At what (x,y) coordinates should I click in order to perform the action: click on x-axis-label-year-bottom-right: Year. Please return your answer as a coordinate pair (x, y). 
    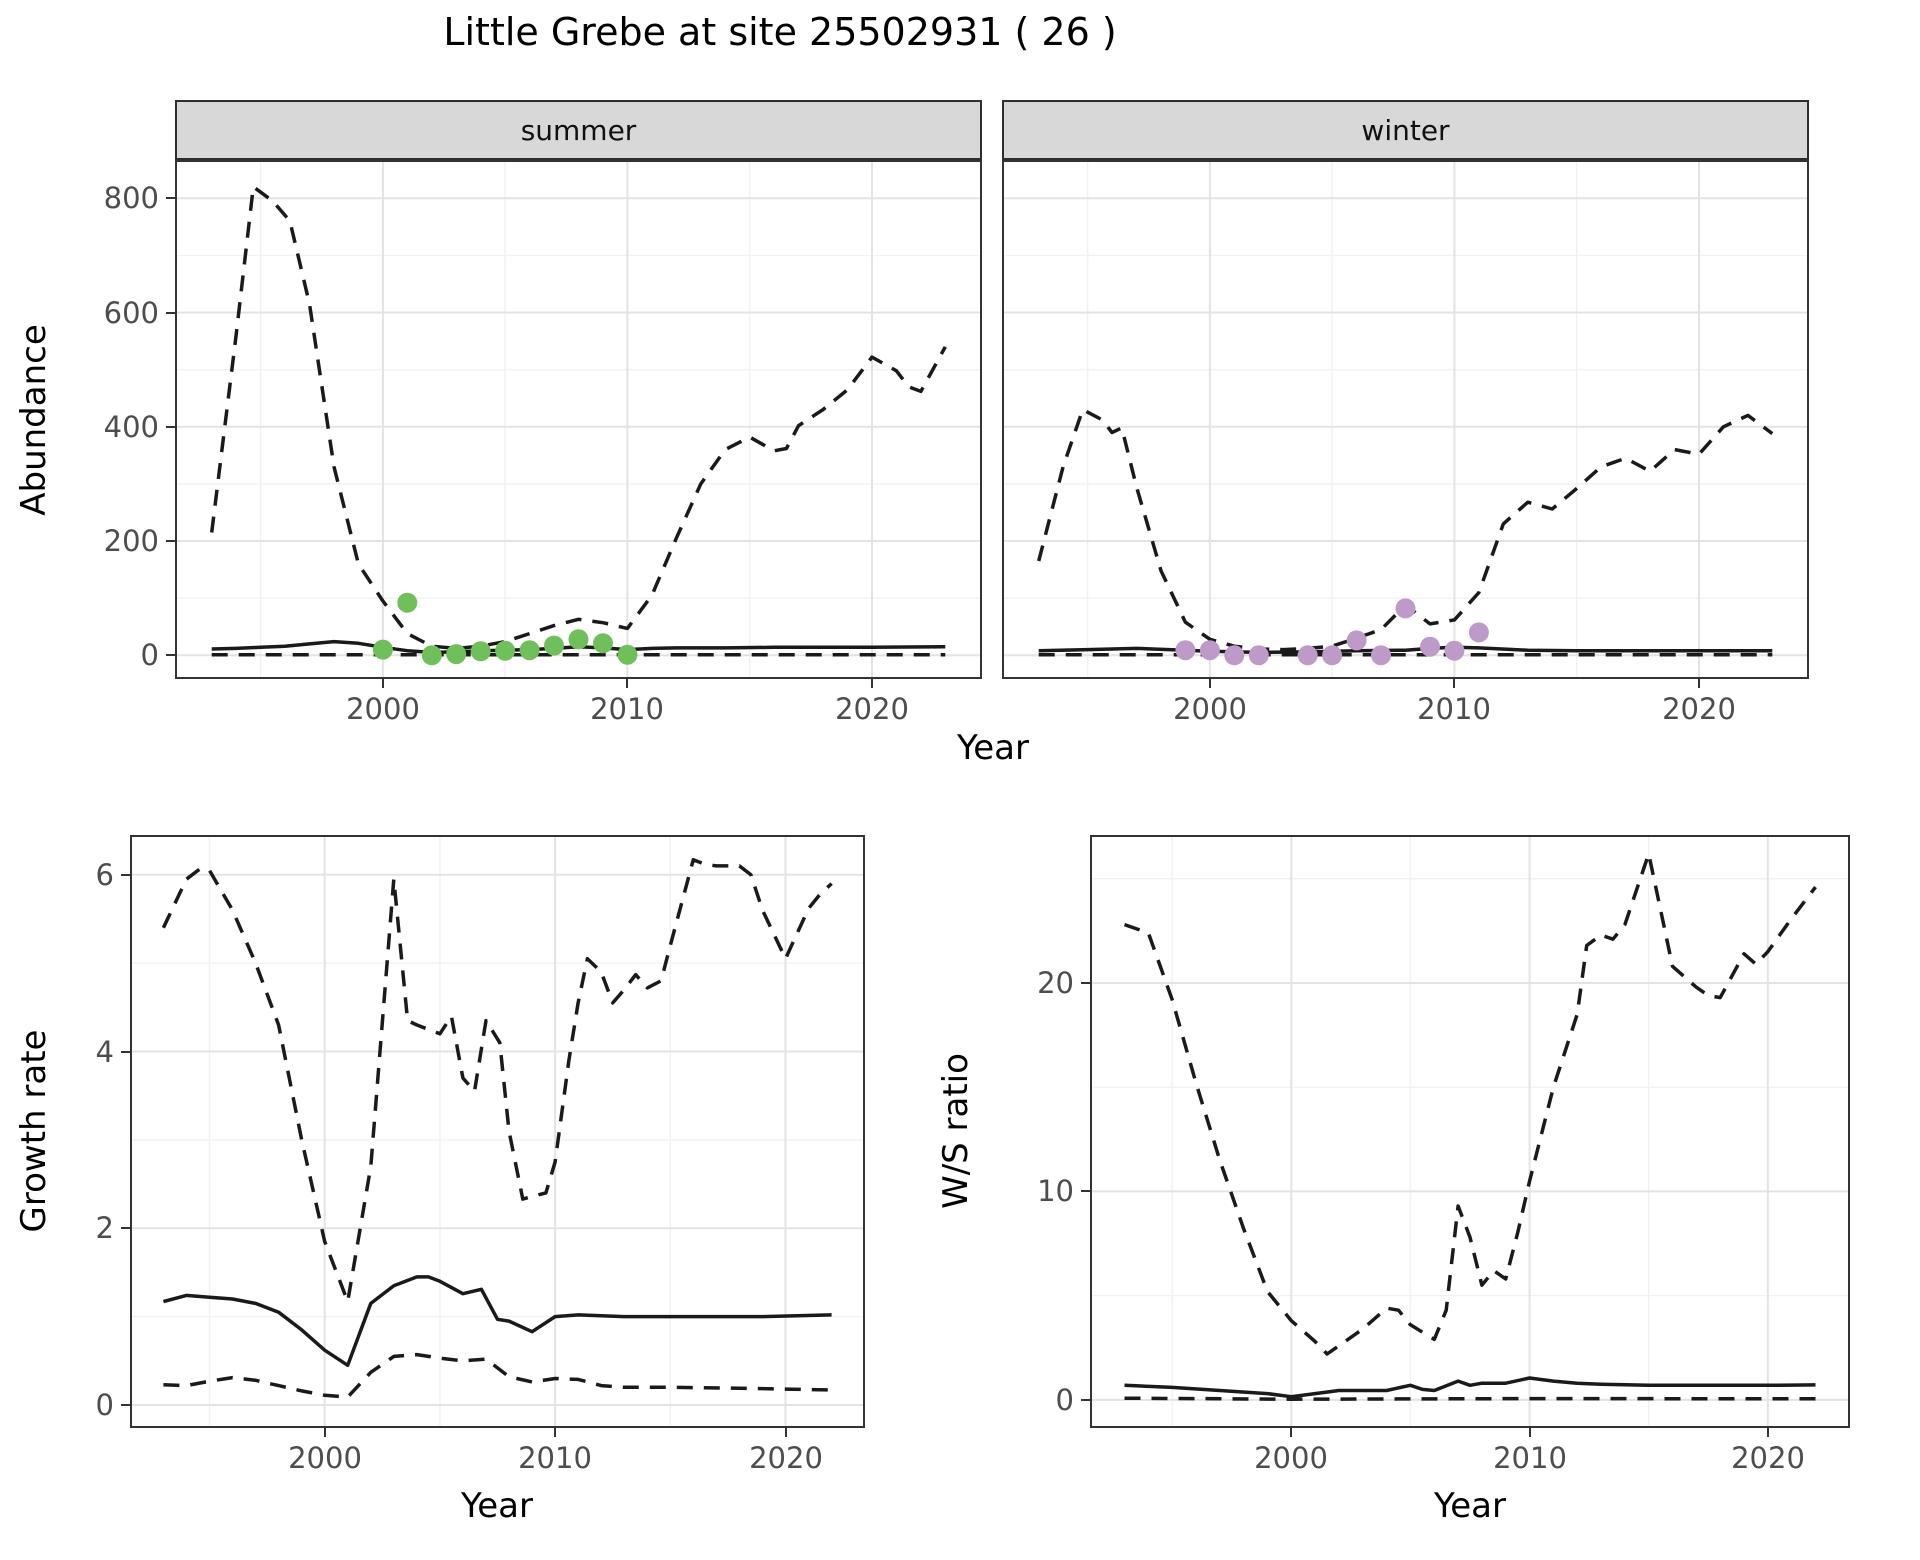
    Looking at the image, I should click on (1470, 1506).